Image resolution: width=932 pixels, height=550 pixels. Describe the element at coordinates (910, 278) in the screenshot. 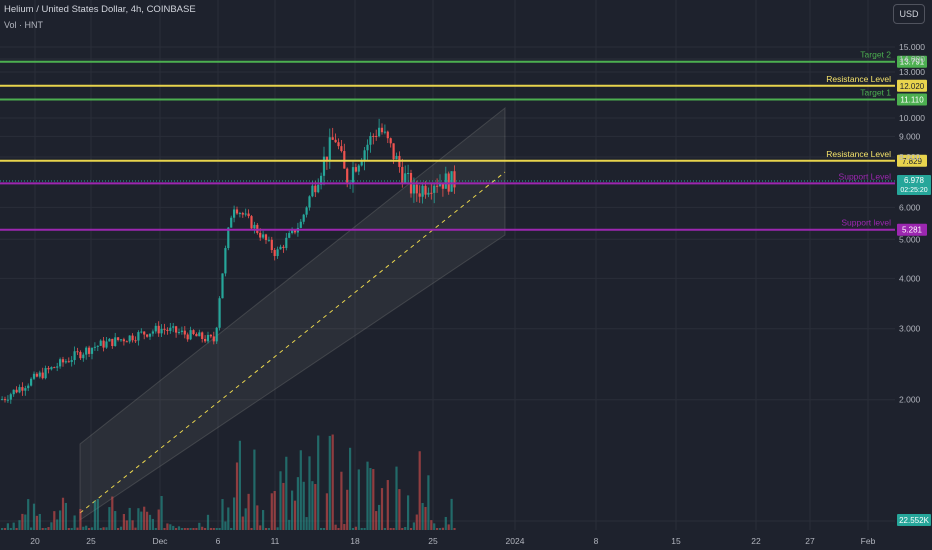

I see `y-tick-label: 4.000` at that location.